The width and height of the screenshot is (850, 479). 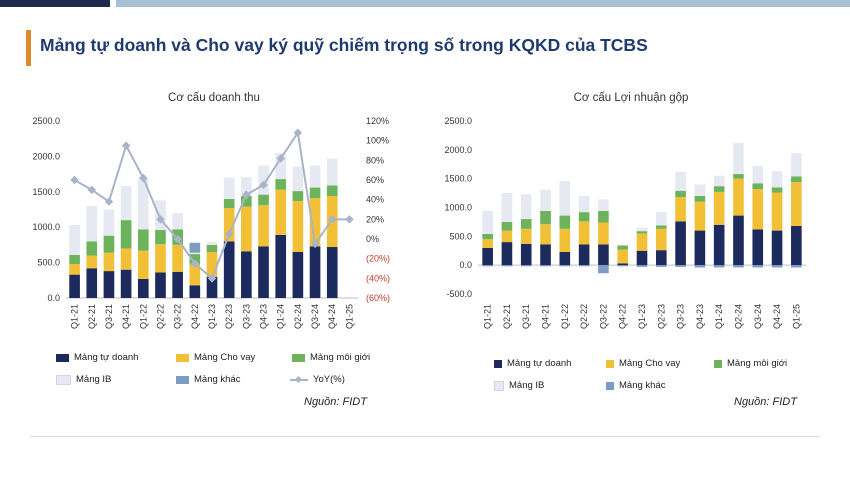 What do you see at coordinates (642, 316) in the screenshot?
I see `x-tick-label: Q1-23` at bounding box center [642, 316].